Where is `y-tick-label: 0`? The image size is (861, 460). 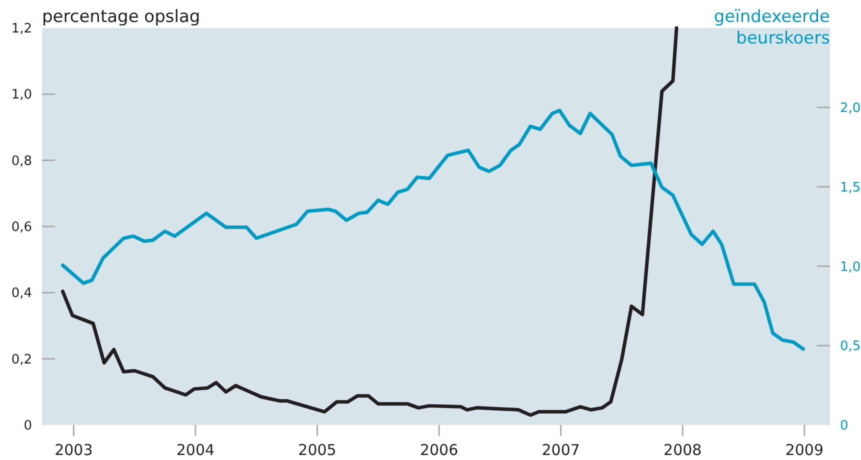 y-tick-label: 0 is located at coordinates (28, 426).